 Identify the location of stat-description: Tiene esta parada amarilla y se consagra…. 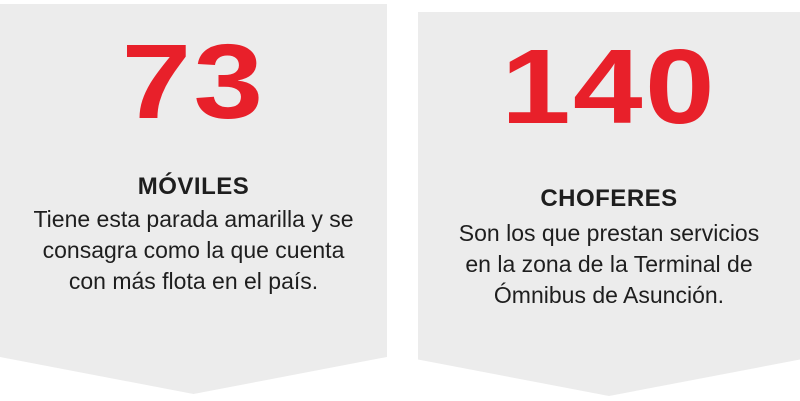
(193, 250).